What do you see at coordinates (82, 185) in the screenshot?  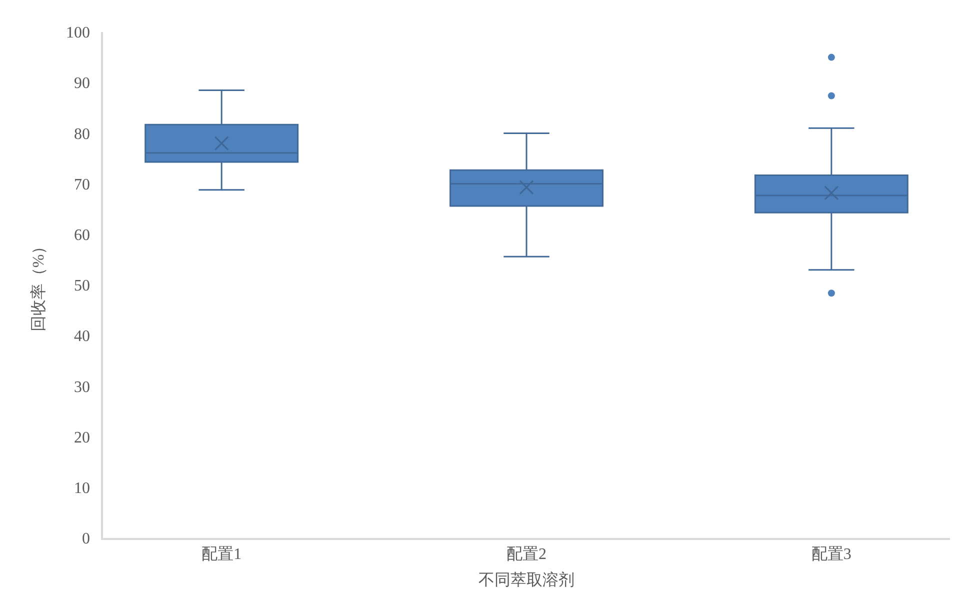 I see `y-tick-label: 70` at bounding box center [82, 185].